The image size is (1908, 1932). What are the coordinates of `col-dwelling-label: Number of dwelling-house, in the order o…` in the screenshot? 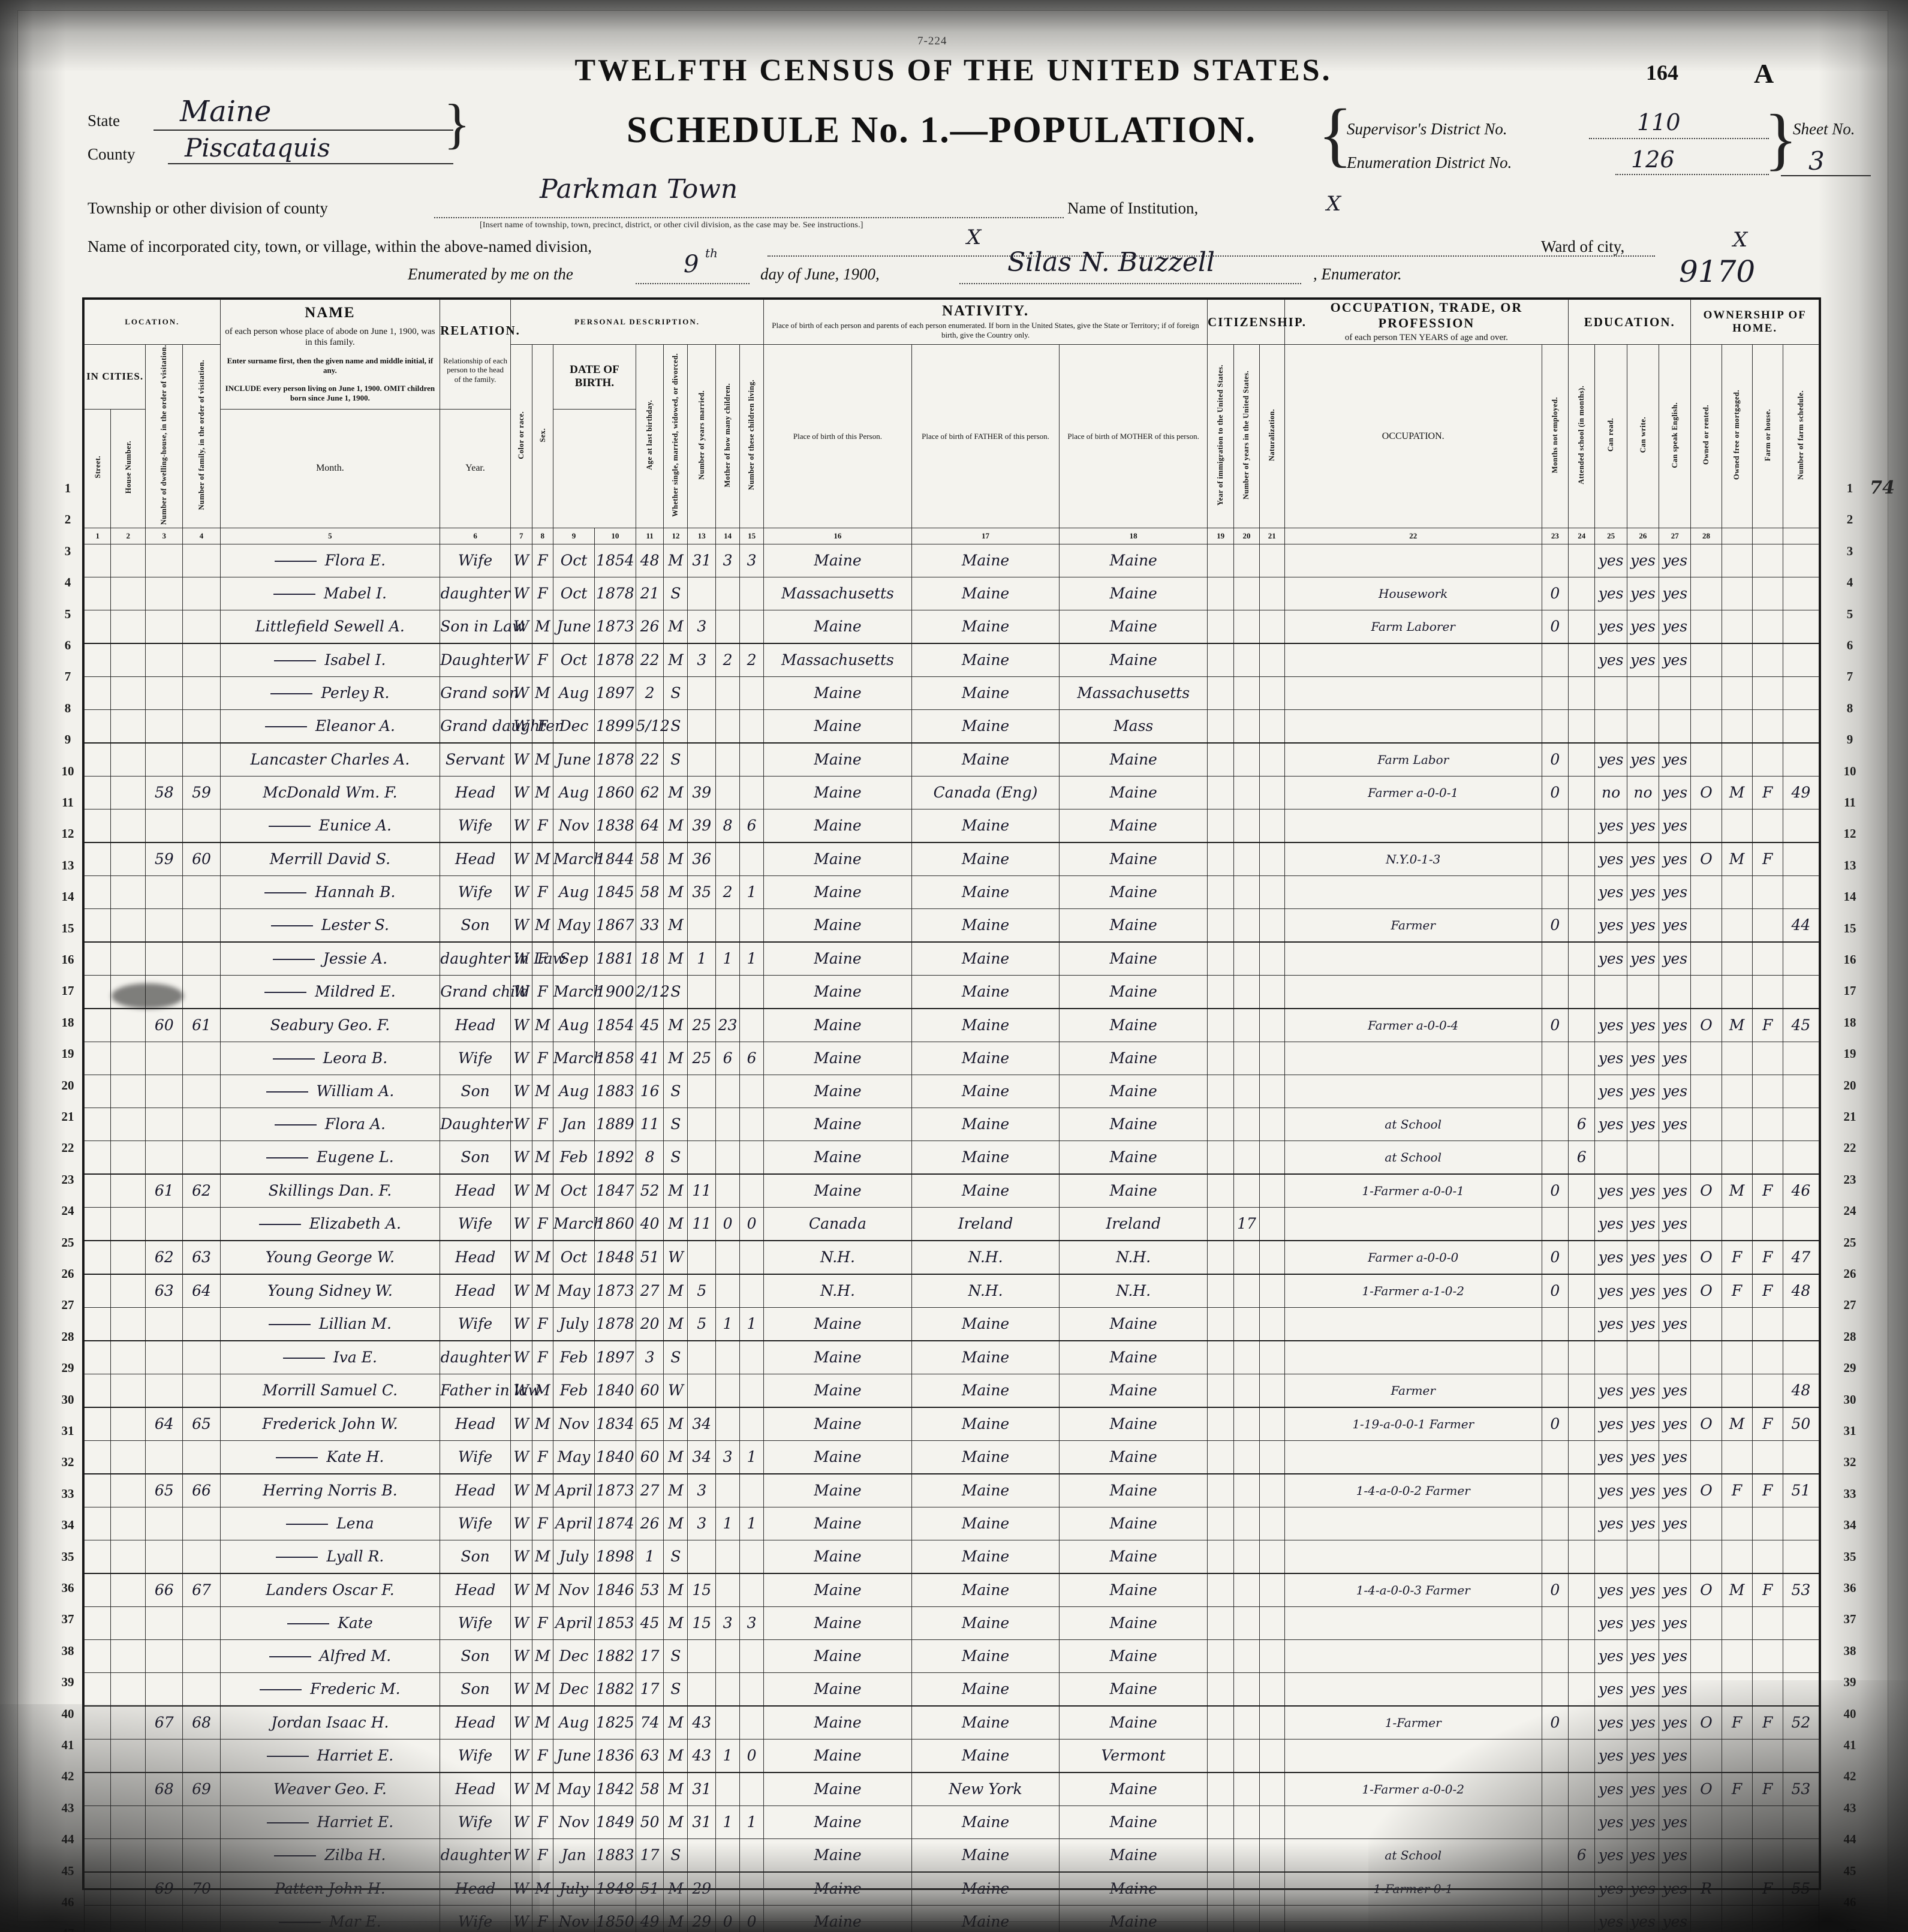 It's located at (163, 435).